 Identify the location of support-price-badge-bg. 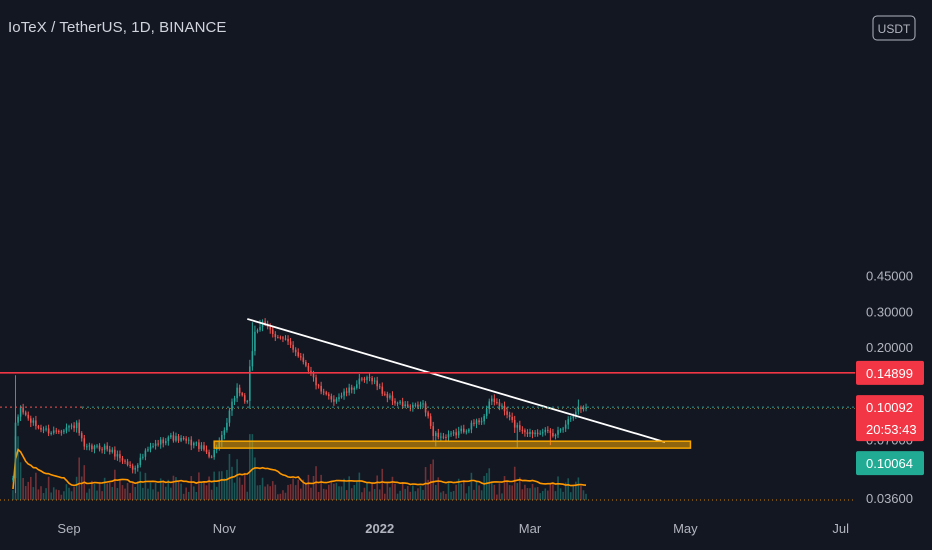
(890, 463).